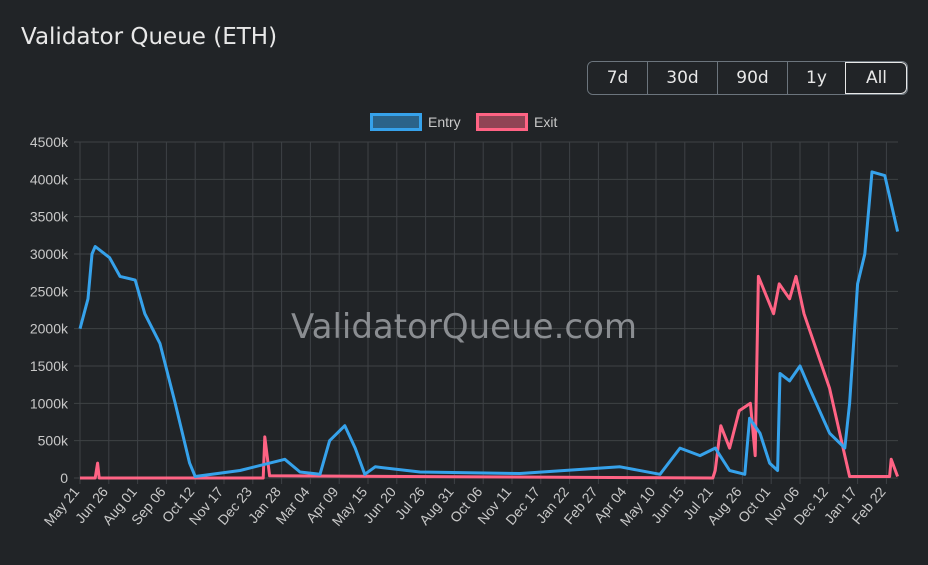  Describe the element at coordinates (49, 329) in the screenshot. I see `y-tick-label: 2000k` at that location.